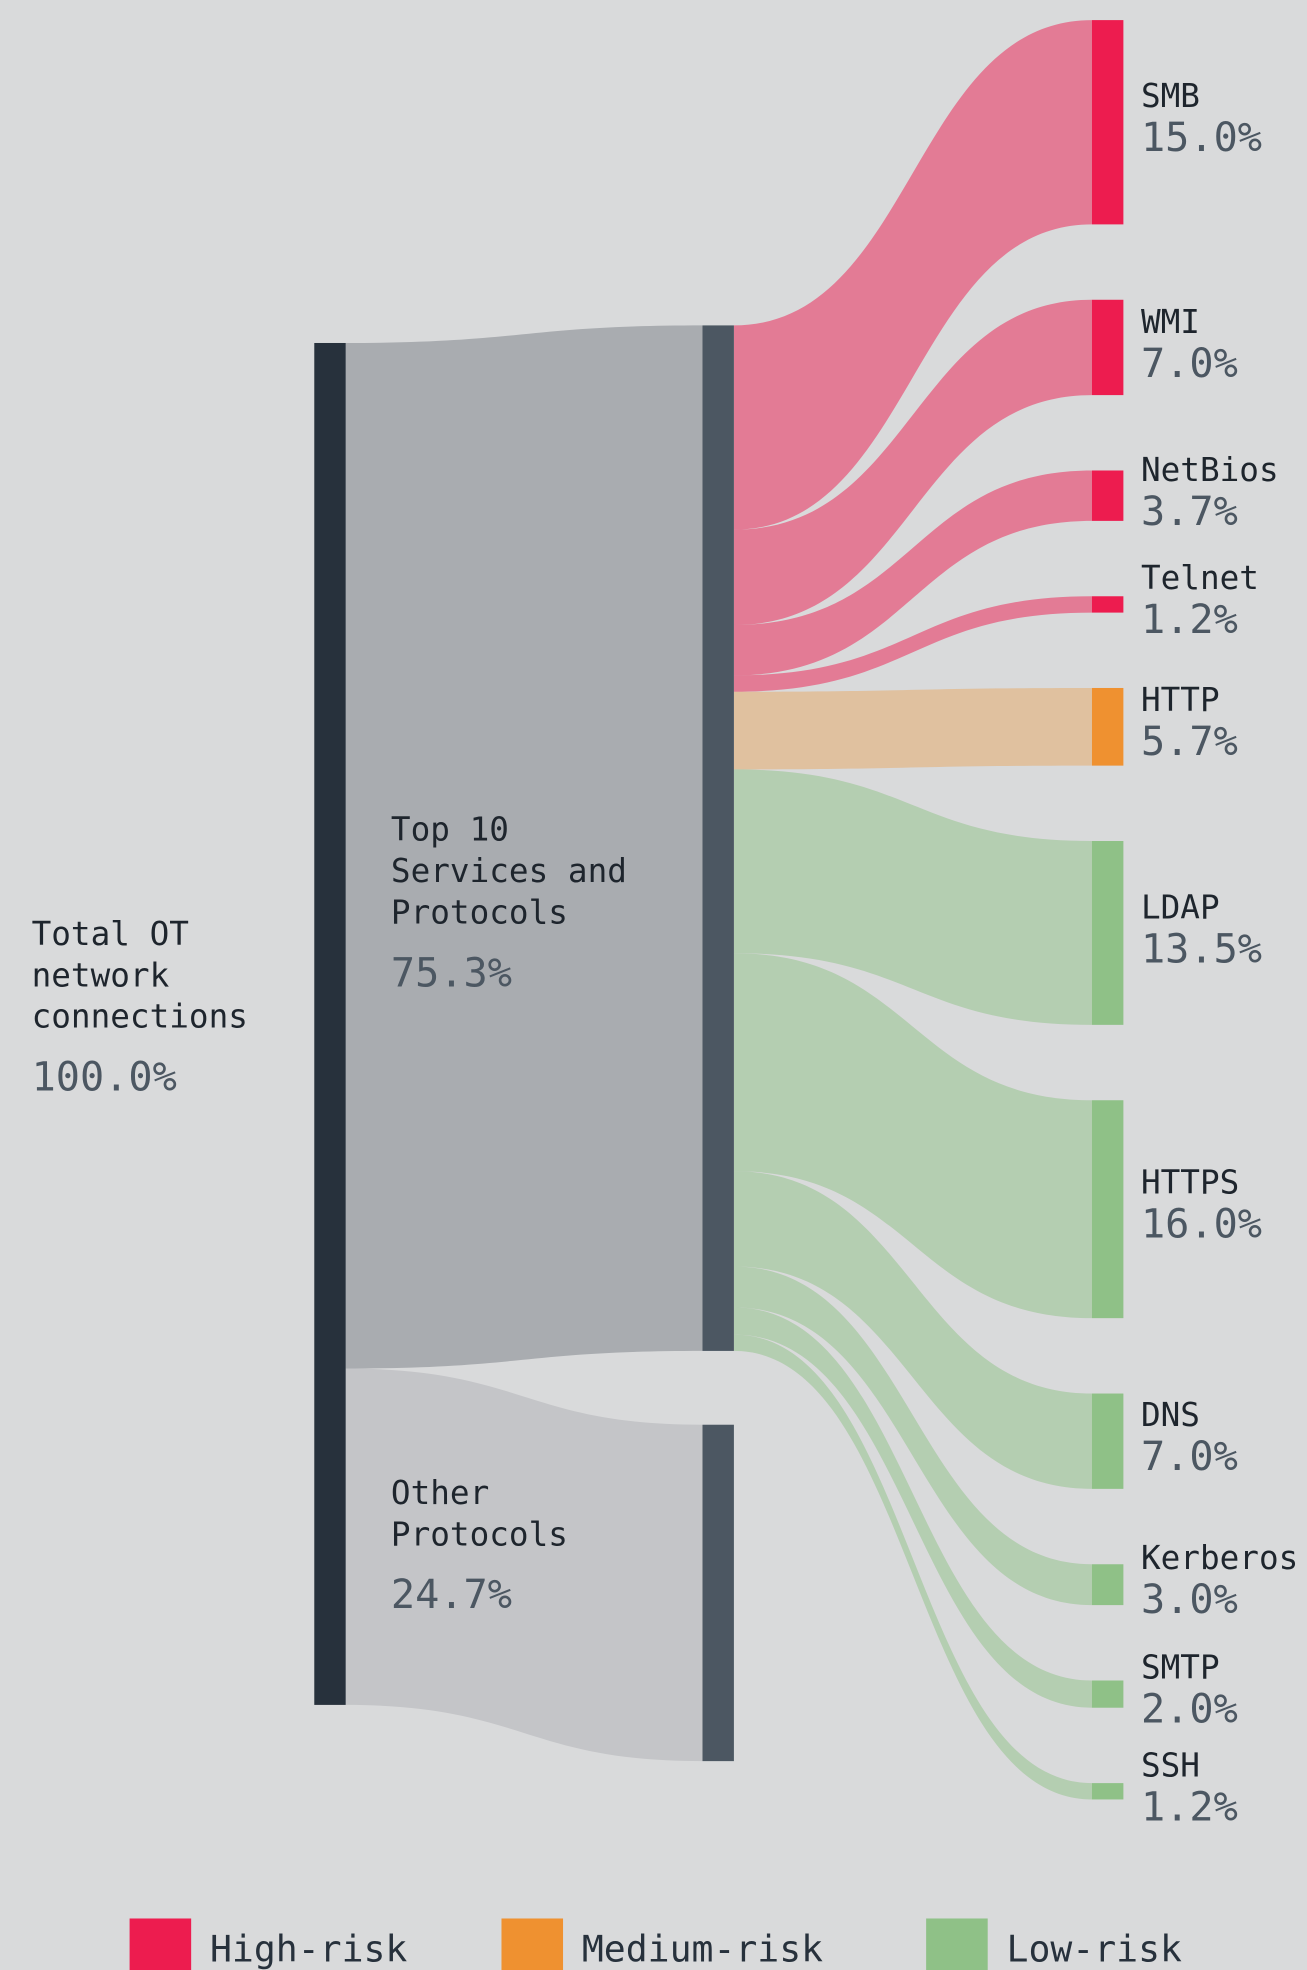 The image size is (1307, 1970). I want to click on protocol-value: 13.5%, so click(1201, 948).